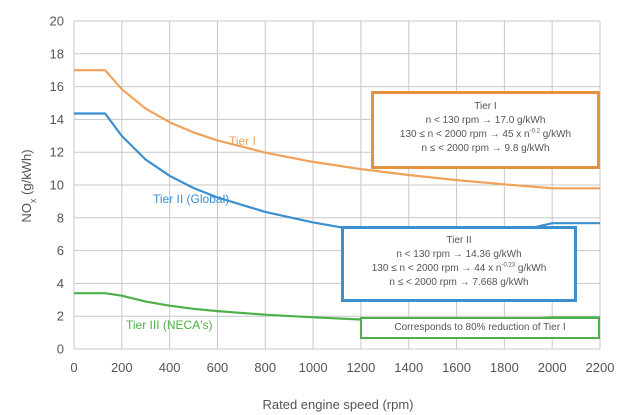  I want to click on tier2-box-line3: n ≤ < 2000 rpm → 7.668 g/kWh, so click(459, 282).